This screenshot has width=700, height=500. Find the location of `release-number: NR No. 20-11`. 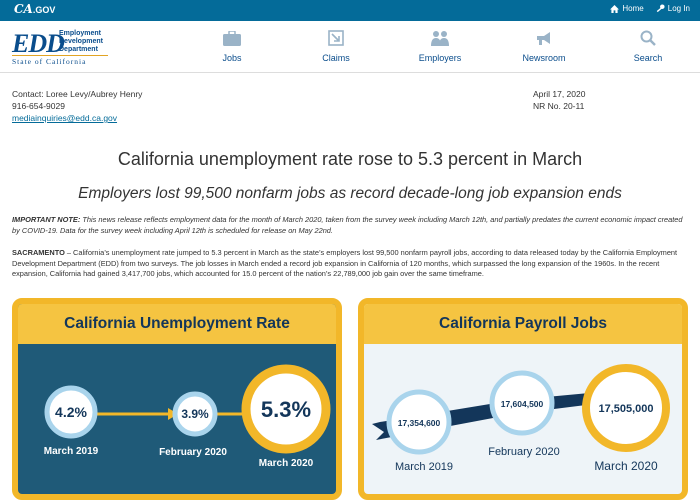

release-number: NR No. 20-11 is located at coordinates (559, 106).